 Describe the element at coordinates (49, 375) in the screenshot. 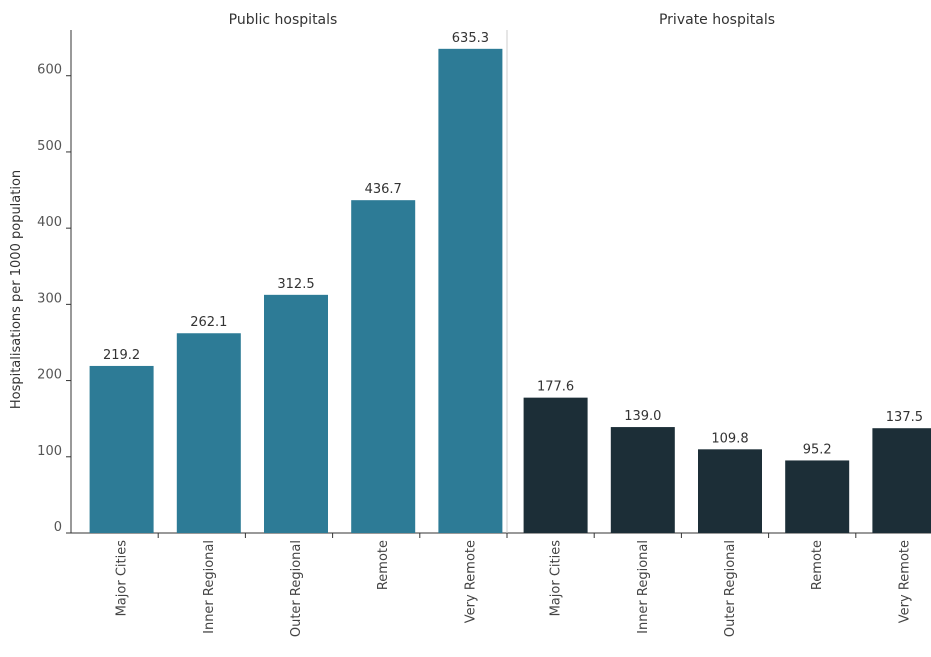

I see `y-tick-label: 200` at that location.